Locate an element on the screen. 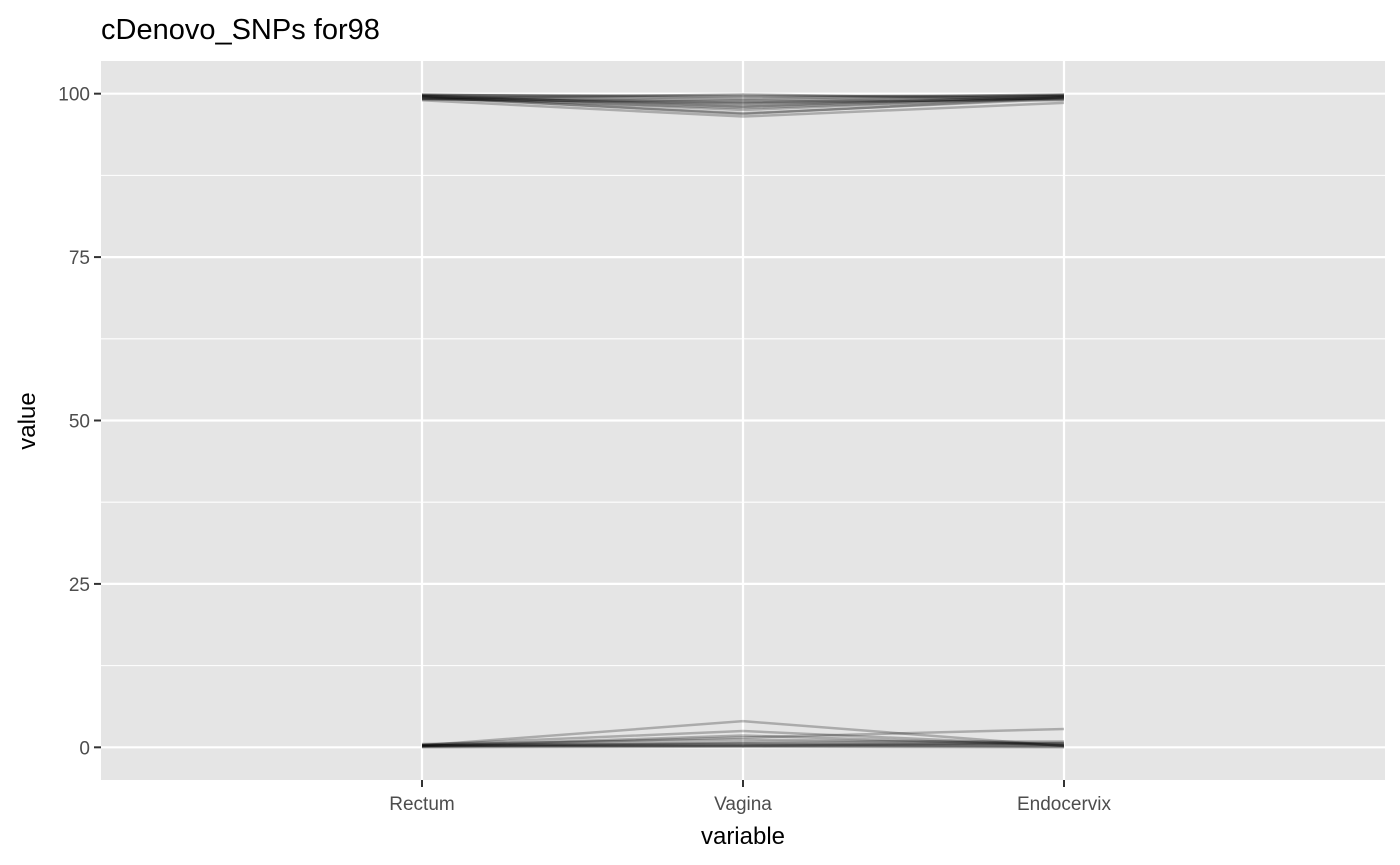  y-tick-label: 0 is located at coordinates (84, 748).